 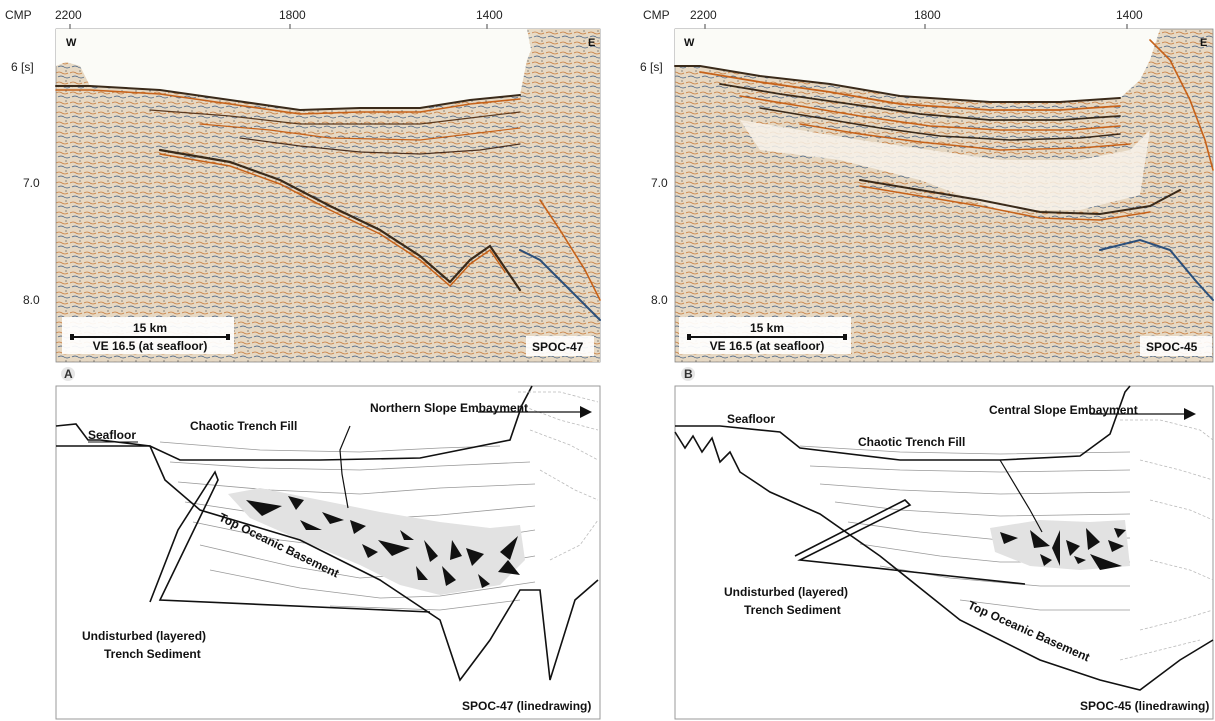 I want to click on scale-box-b, so click(x=765, y=335).